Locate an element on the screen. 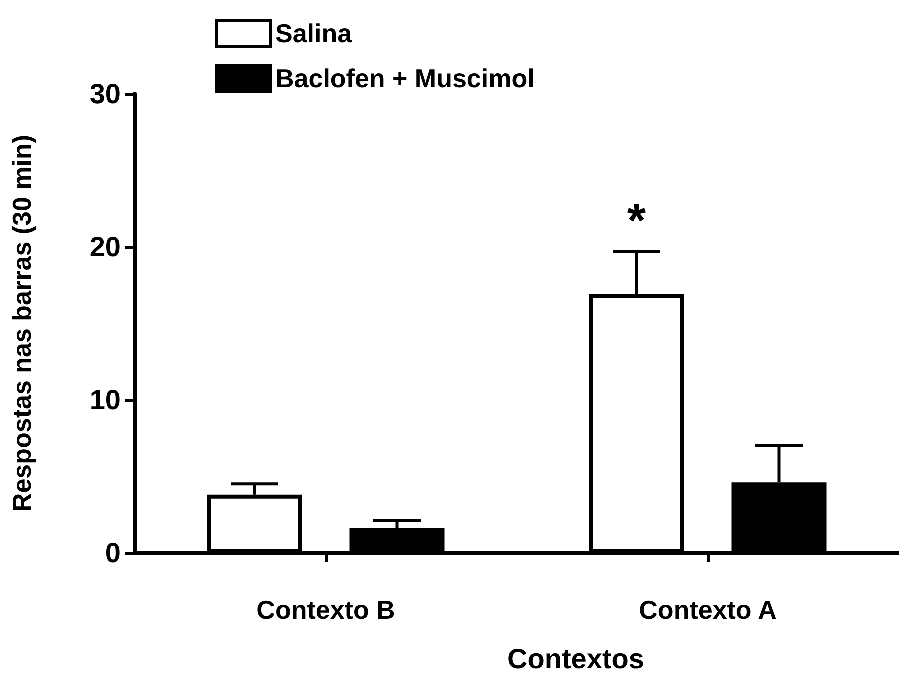  y-tick-label: 30 is located at coordinates (105, 94).